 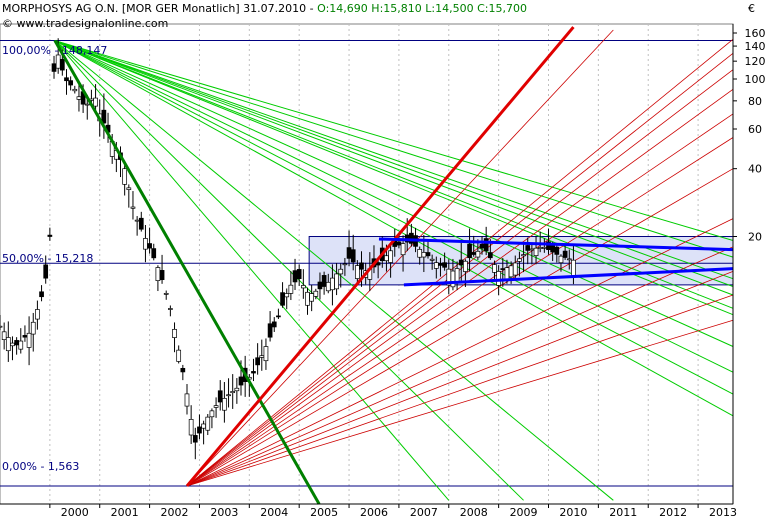 What do you see at coordinates (755, 169) in the screenshot?
I see `y-tick-label: 40` at bounding box center [755, 169].